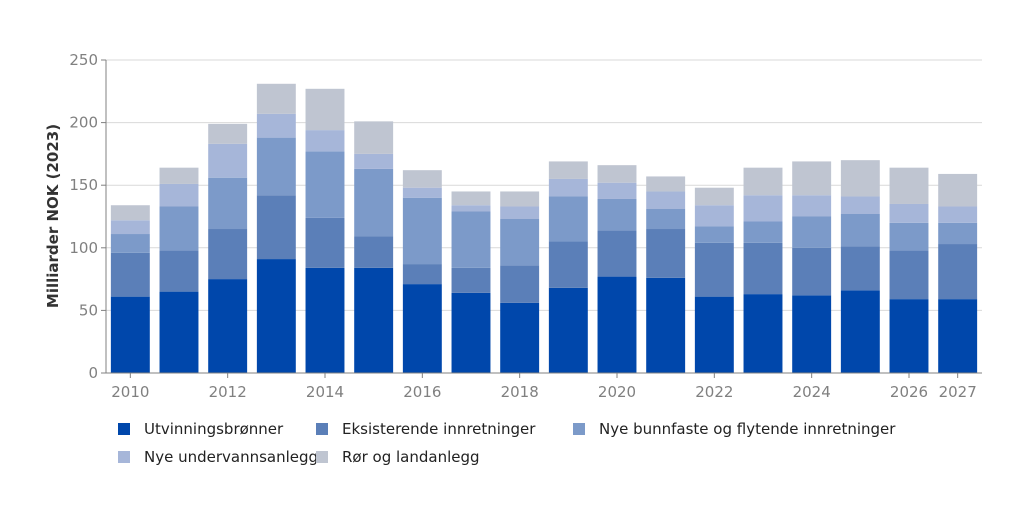 The height and width of the screenshot is (510, 1024). Describe the element at coordinates (83, 185) in the screenshot. I see `y-tick-label: 150` at that location.